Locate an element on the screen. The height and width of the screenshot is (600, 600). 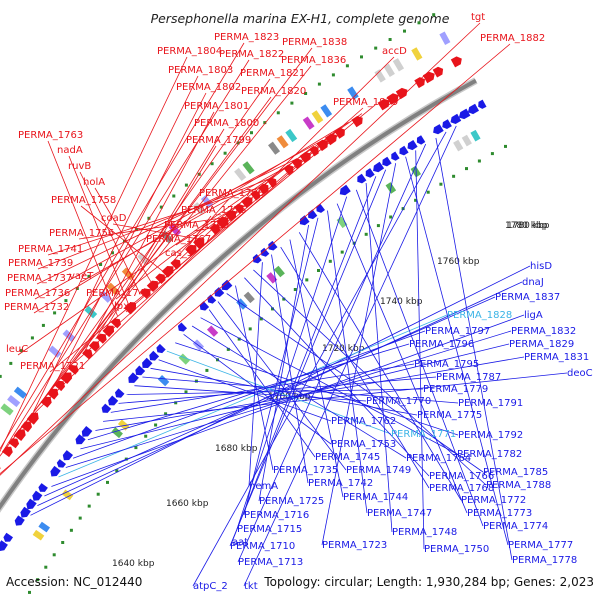
gene-label-lpxd: lpxD is located at coordinates (125, 306).